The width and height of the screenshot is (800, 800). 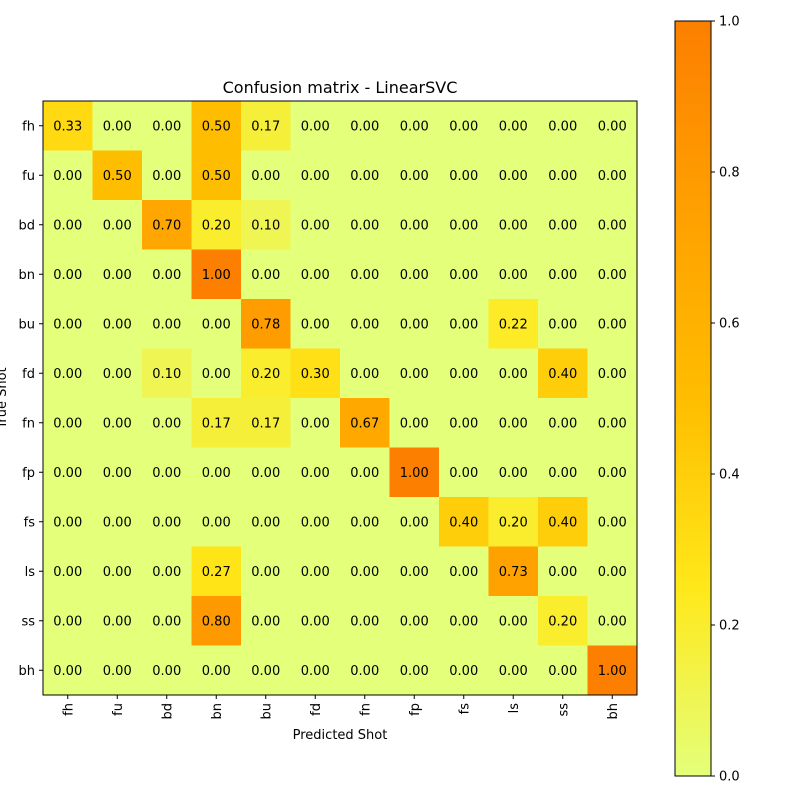 What do you see at coordinates (563, 710) in the screenshot?
I see `x-tick-label: ss` at bounding box center [563, 710].